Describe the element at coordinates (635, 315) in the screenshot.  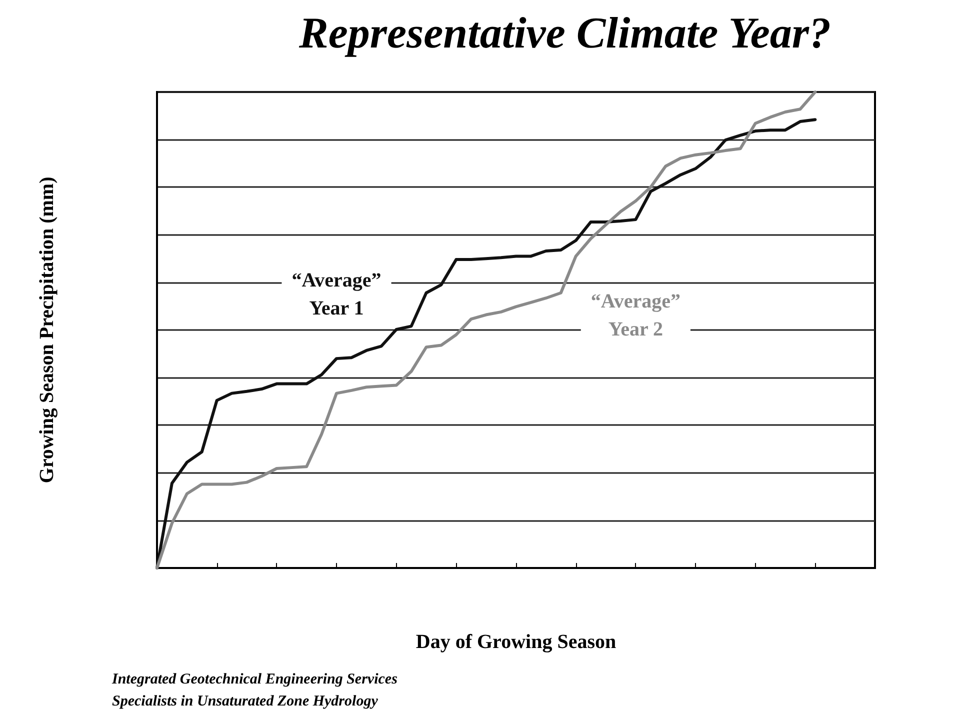
I see `series-label: “Average” Year 2` at that location.